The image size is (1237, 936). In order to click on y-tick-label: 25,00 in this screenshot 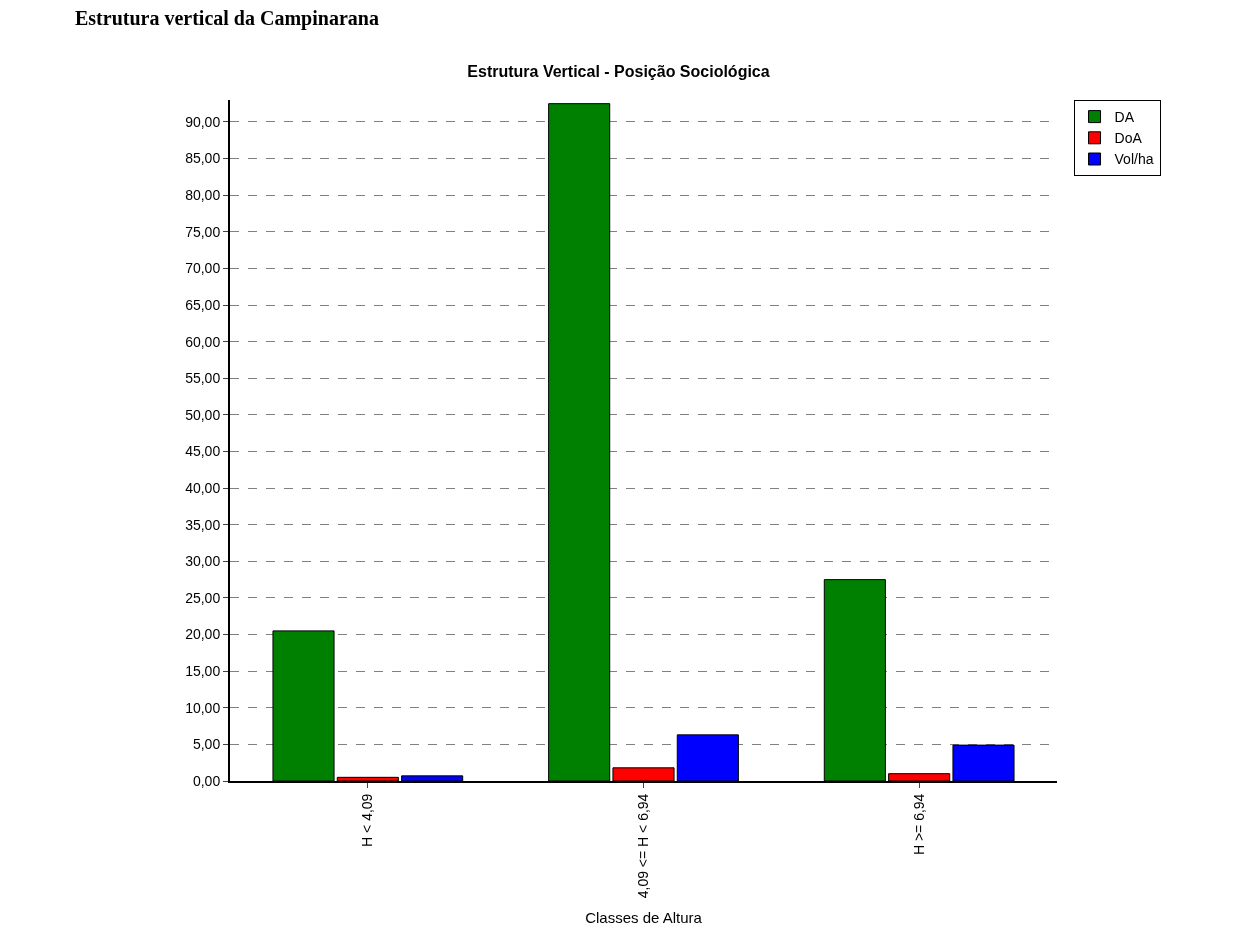, I will do `click(203, 597)`.